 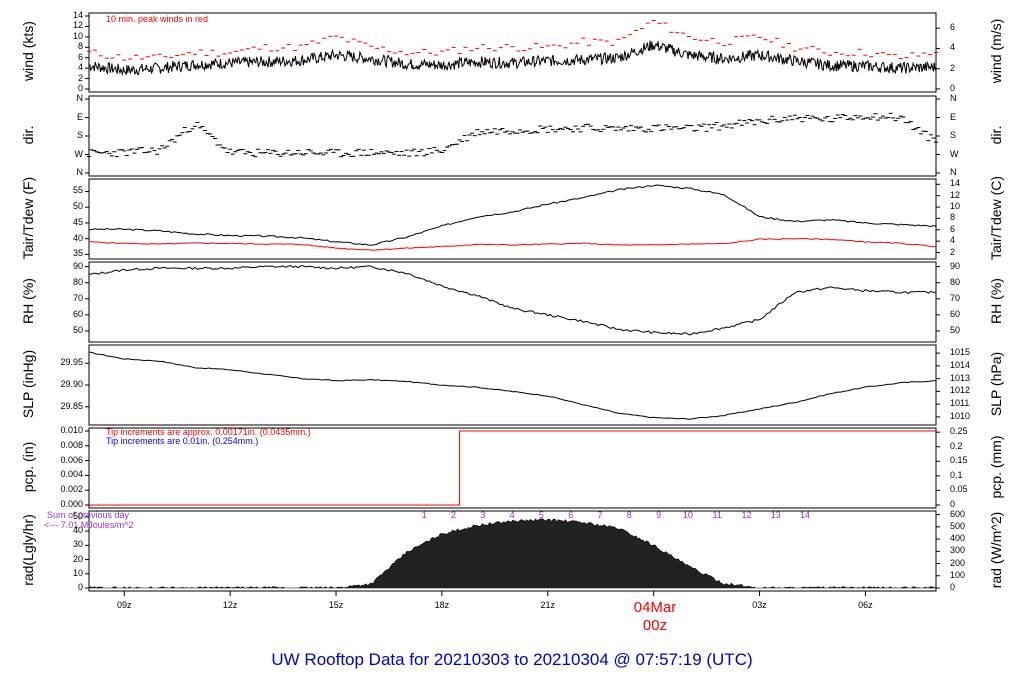 What do you see at coordinates (28, 301) in the screenshot?
I see `rh-left-label: RH (%)` at bounding box center [28, 301].